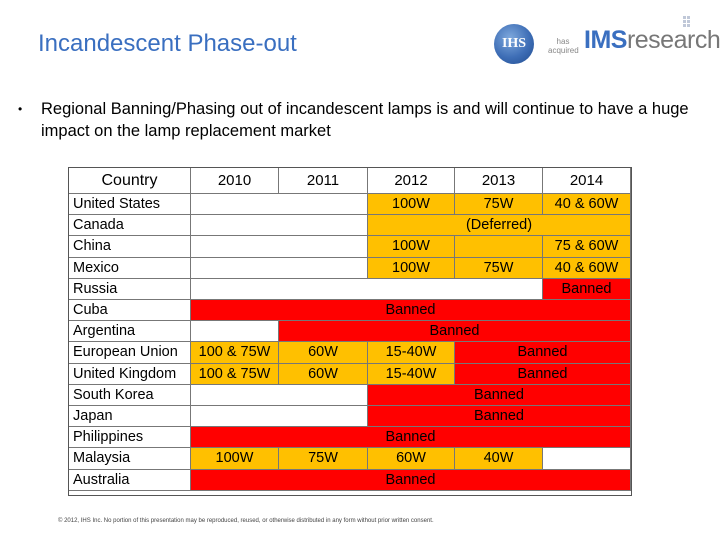  I want to click on table-row-country: Argentina, so click(130, 332).